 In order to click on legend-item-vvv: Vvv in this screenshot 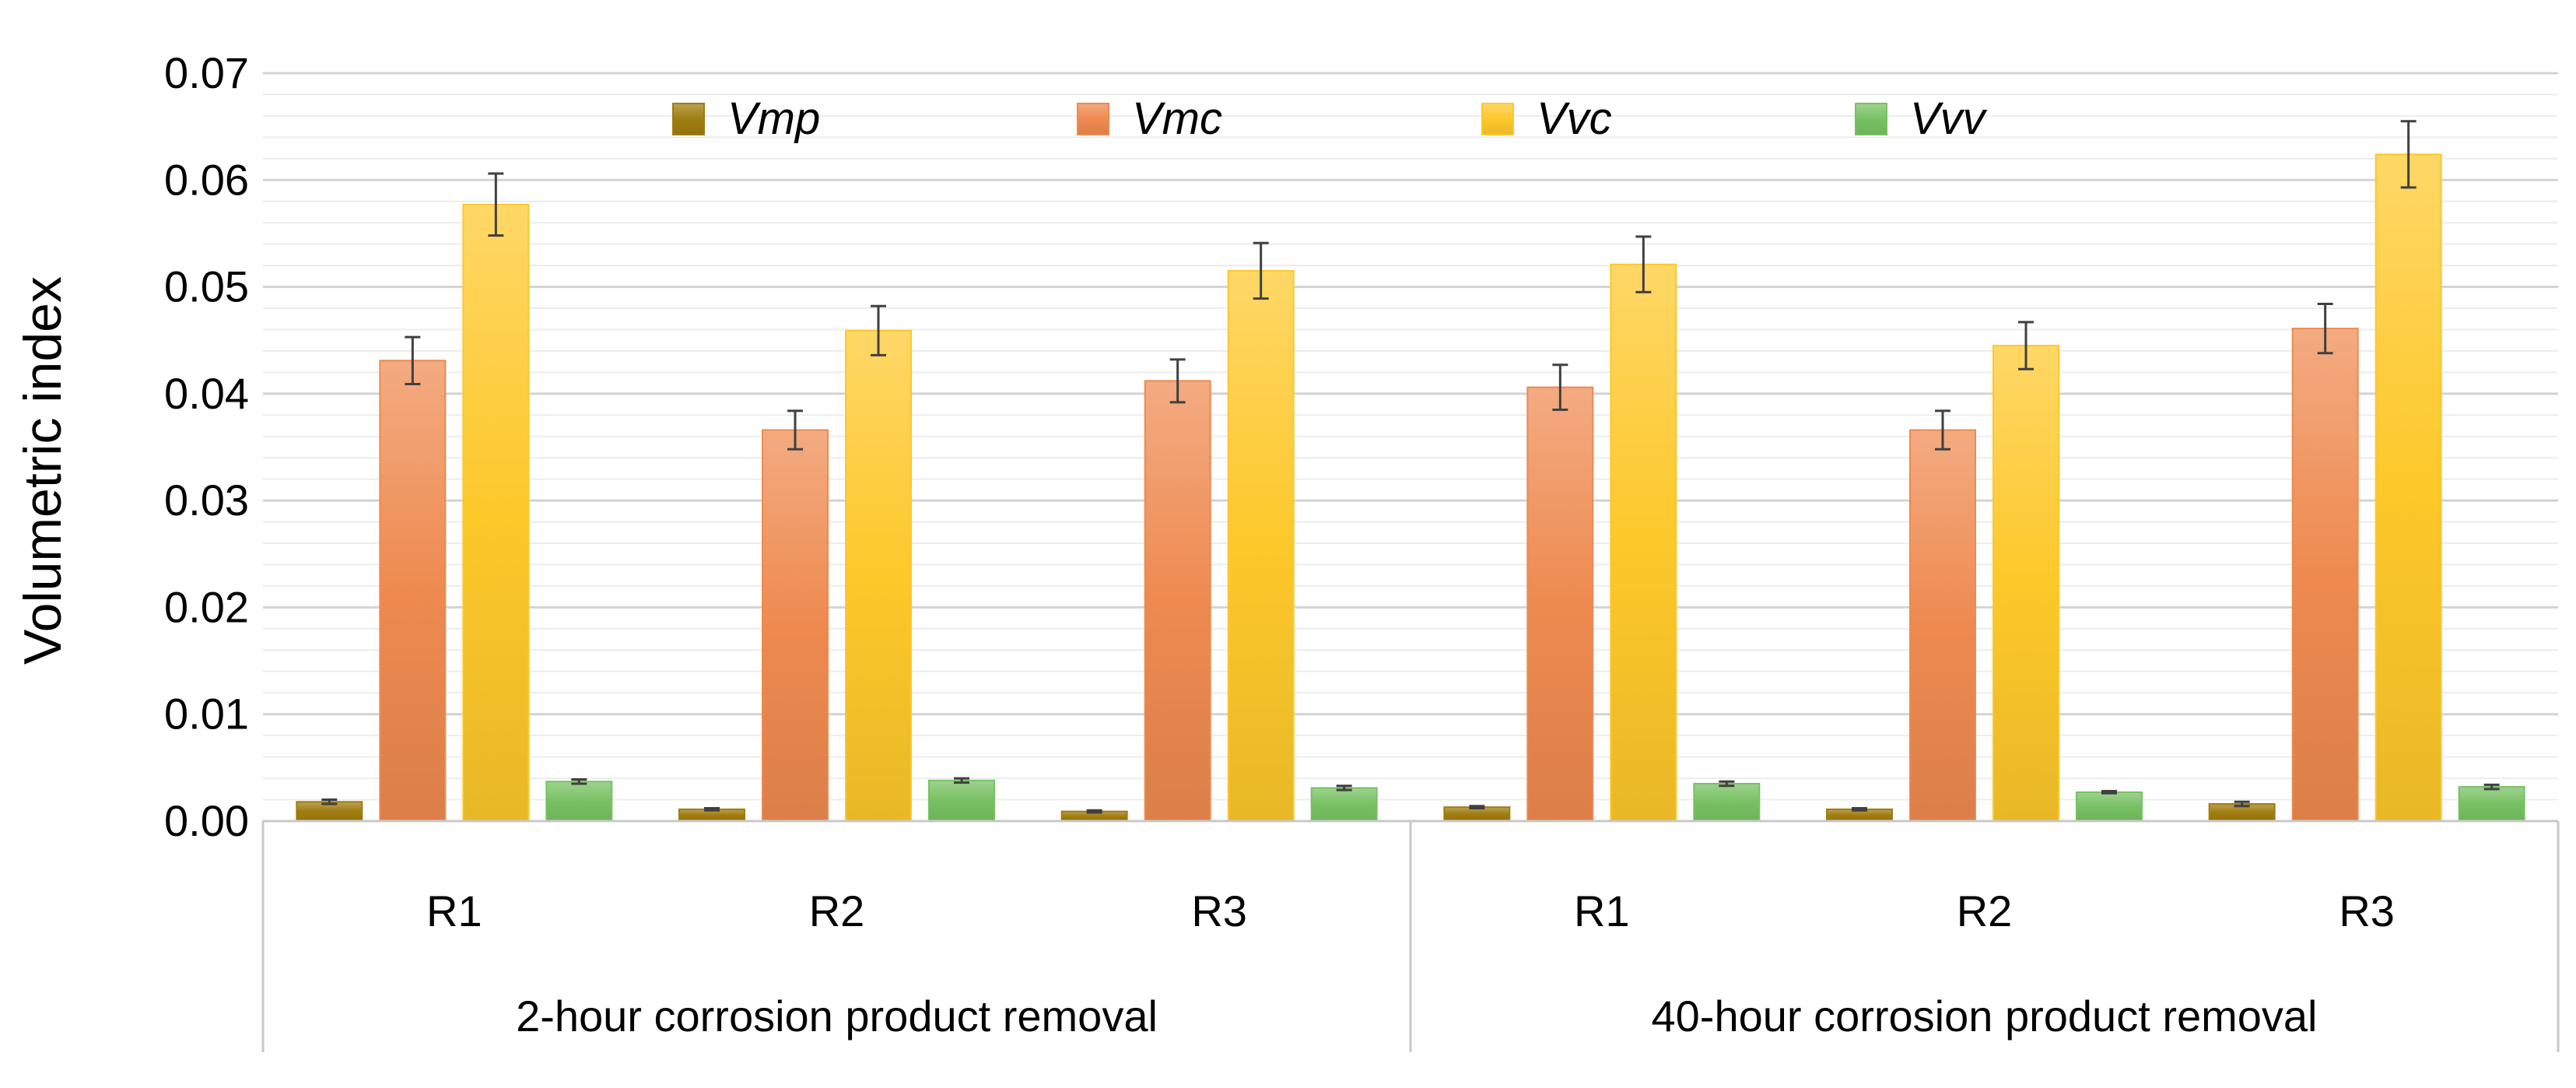, I will do `click(1921, 118)`.